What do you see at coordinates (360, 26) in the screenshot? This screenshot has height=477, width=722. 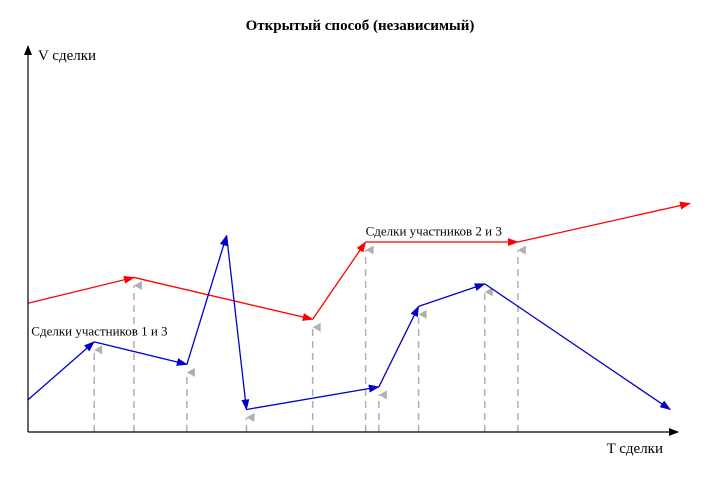 I see `chart-title: Открытый способ (независимый)` at bounding box center [360, 26].